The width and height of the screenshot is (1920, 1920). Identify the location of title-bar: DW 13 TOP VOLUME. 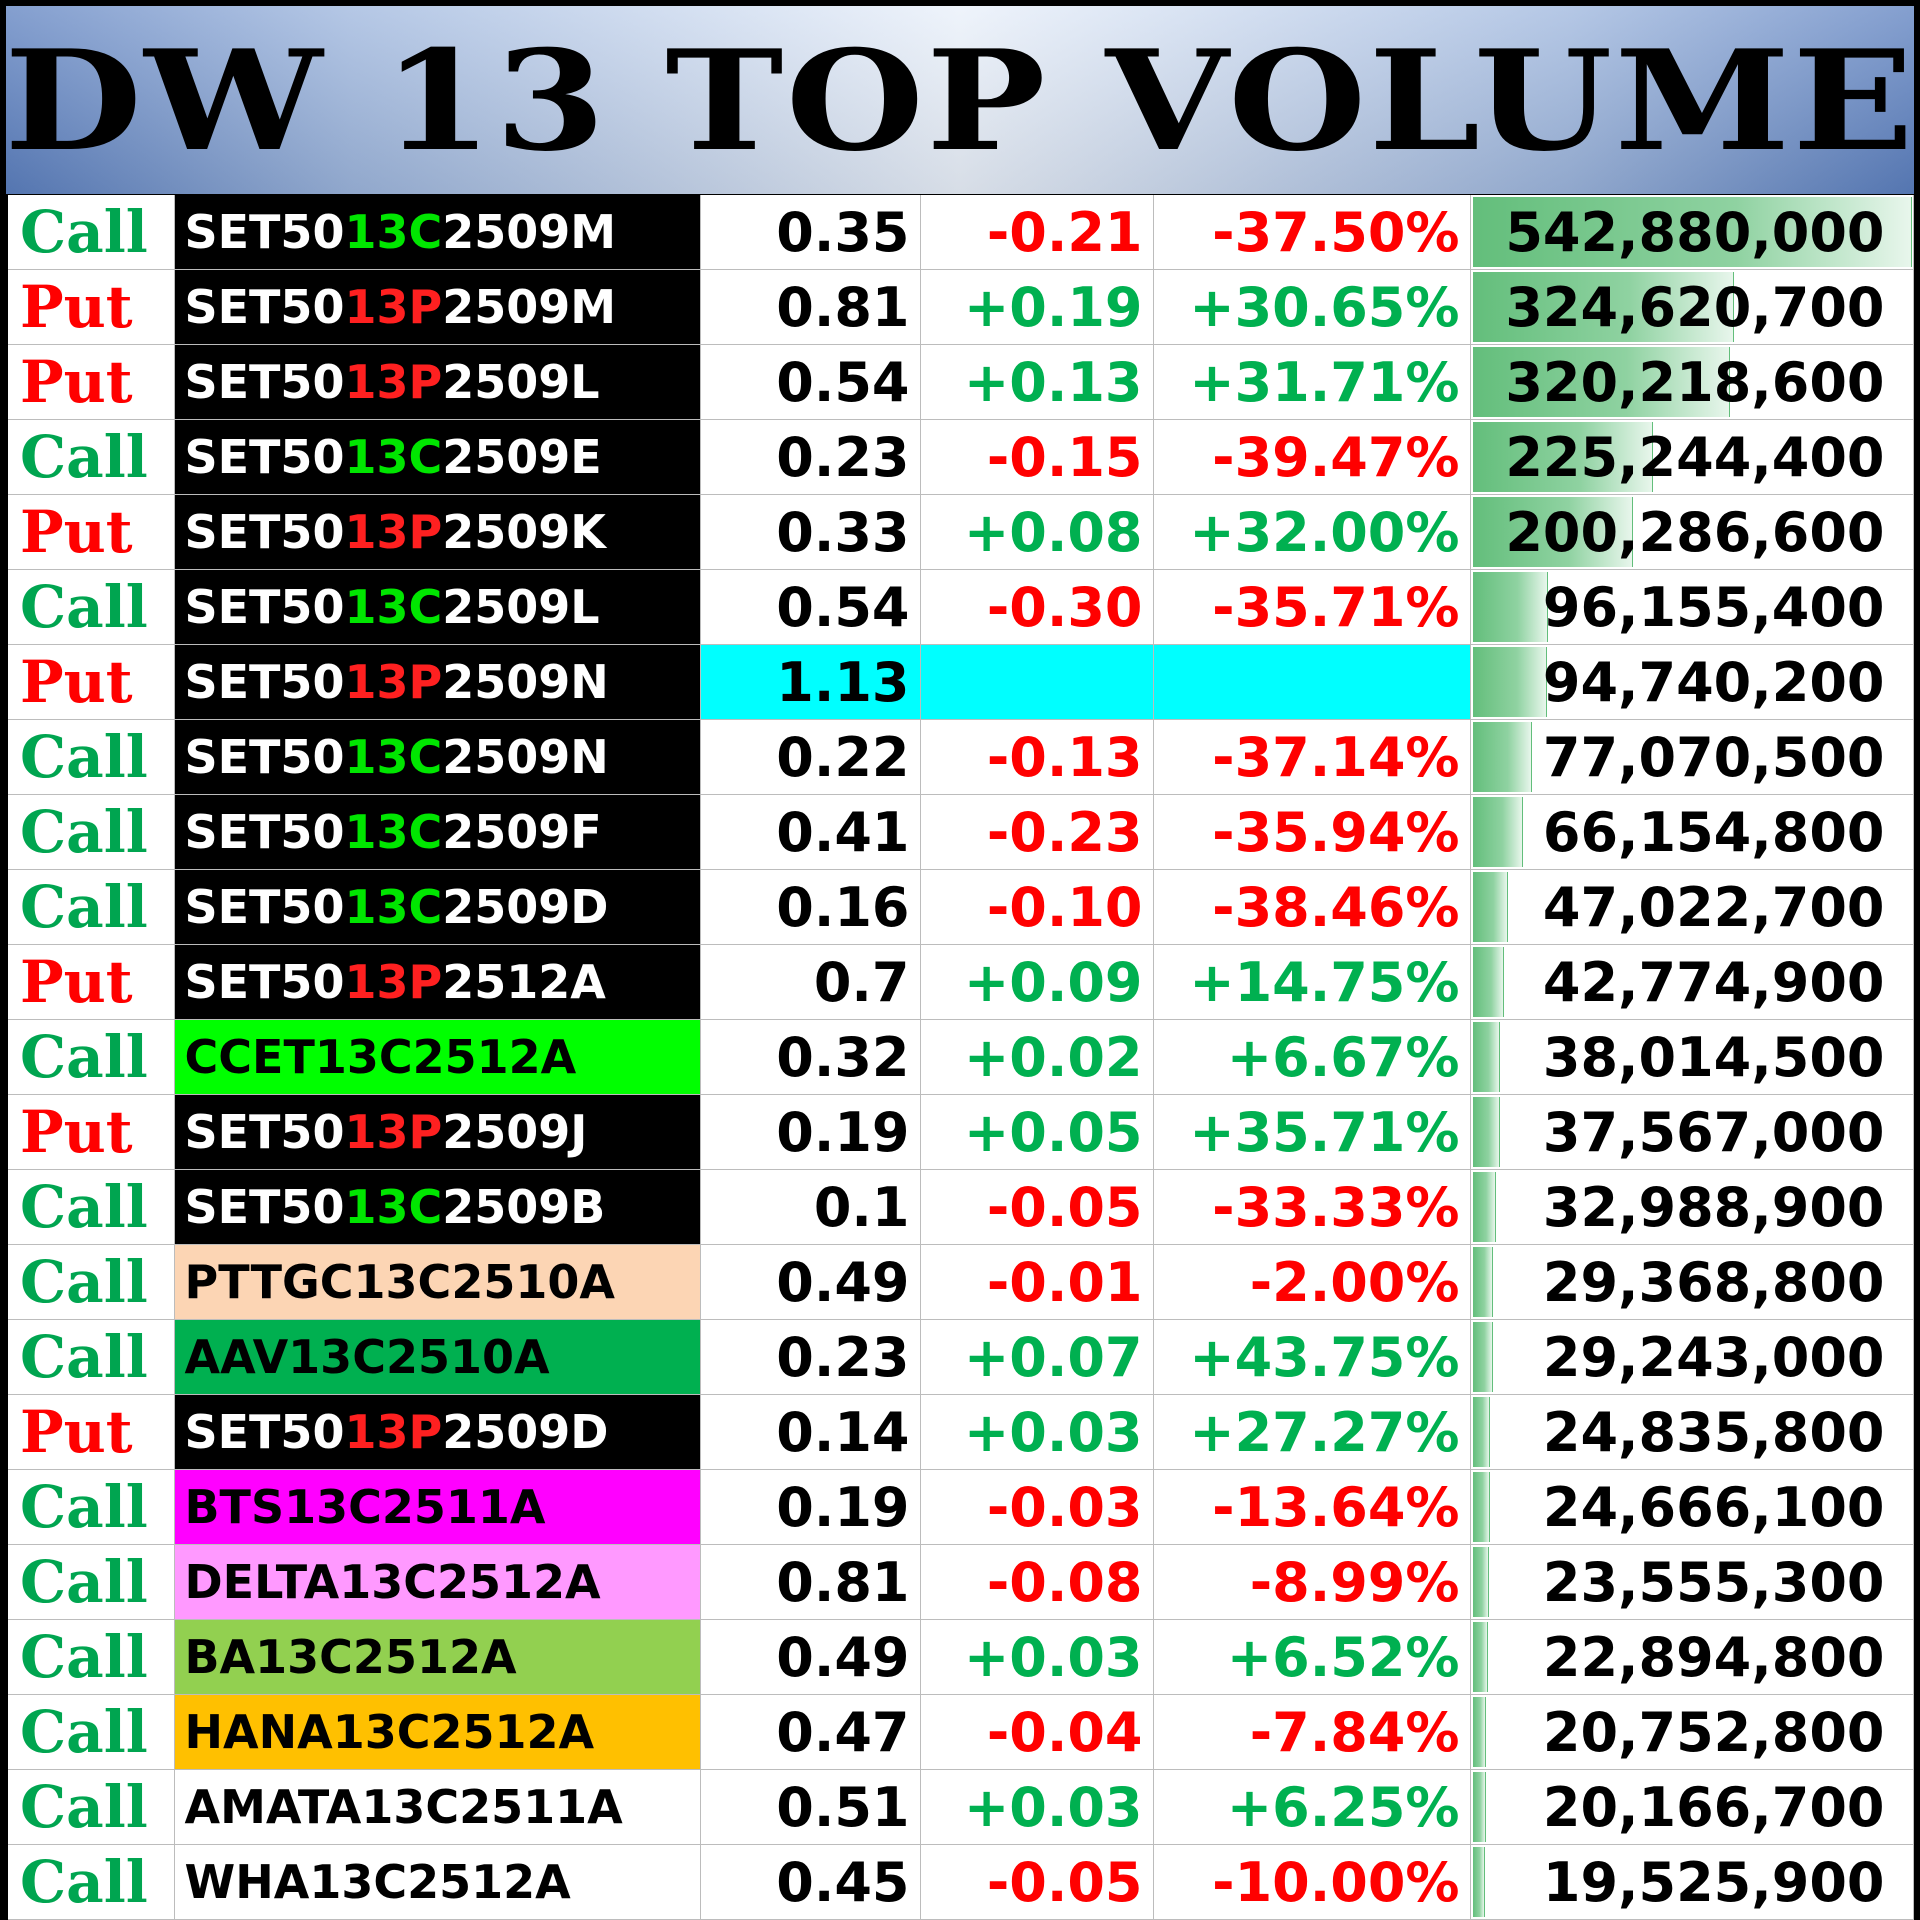
(959, 100).